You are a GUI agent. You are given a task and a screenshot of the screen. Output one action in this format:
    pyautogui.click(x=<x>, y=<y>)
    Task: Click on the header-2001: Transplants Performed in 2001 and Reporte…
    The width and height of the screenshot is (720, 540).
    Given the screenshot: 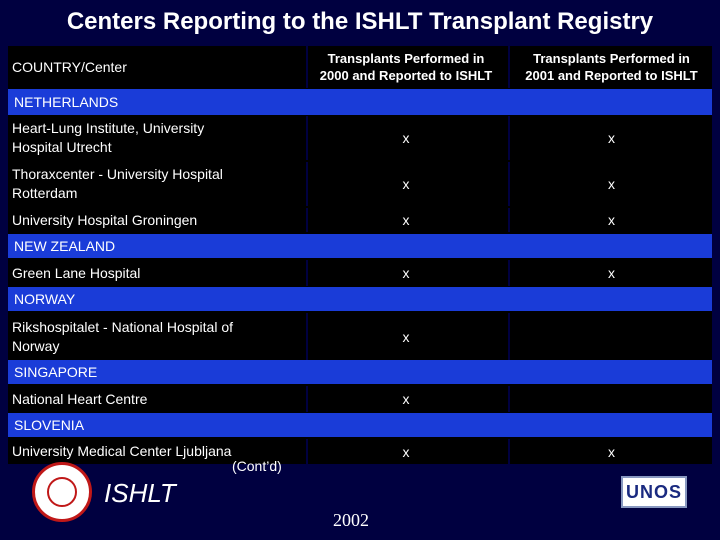 What is the action you would take?
    pyautogui.click(x=611, y=67)
    